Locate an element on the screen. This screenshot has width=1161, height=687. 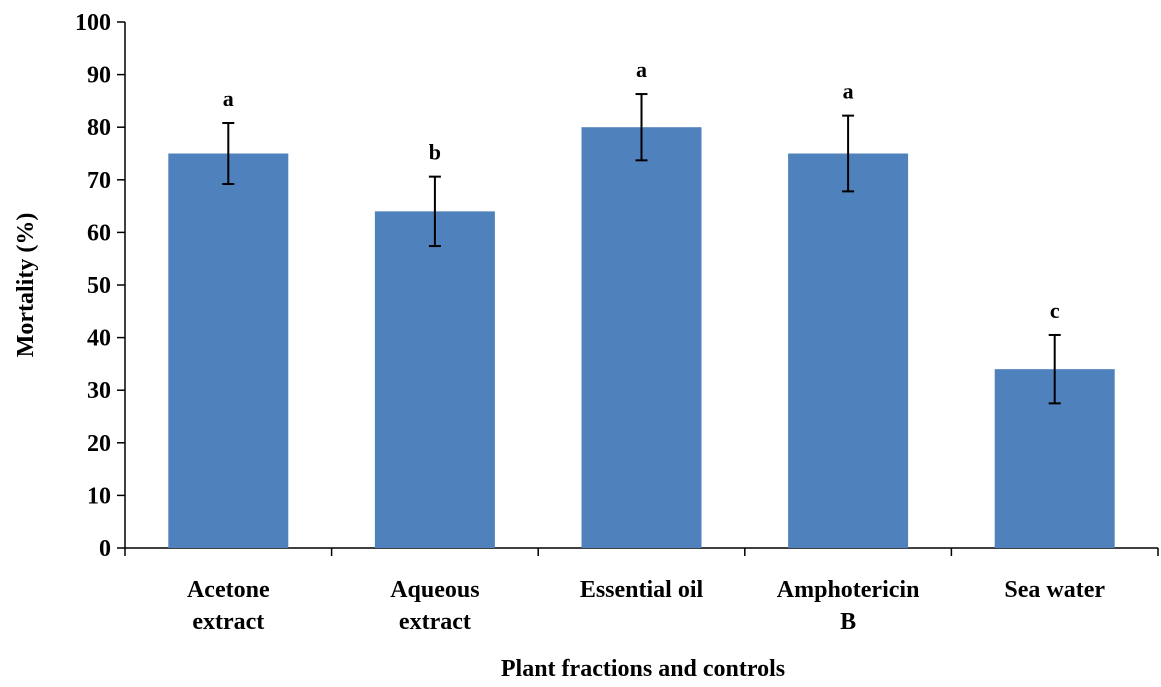
x-axis is located at coordinates (641, 551).